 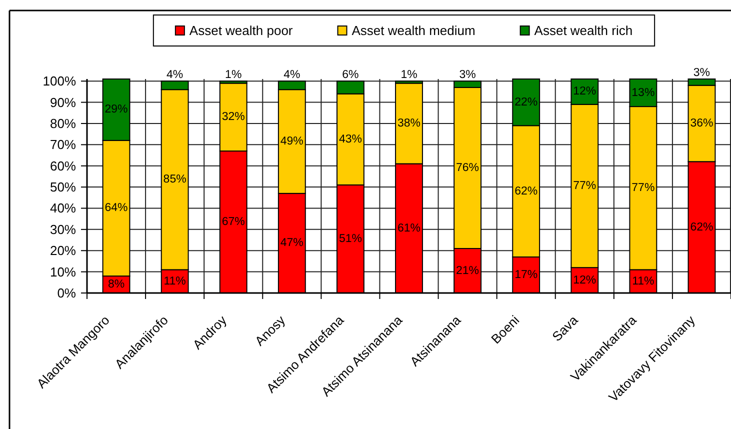 I want to click on data-label: 13%, so click(x=643, y=92).